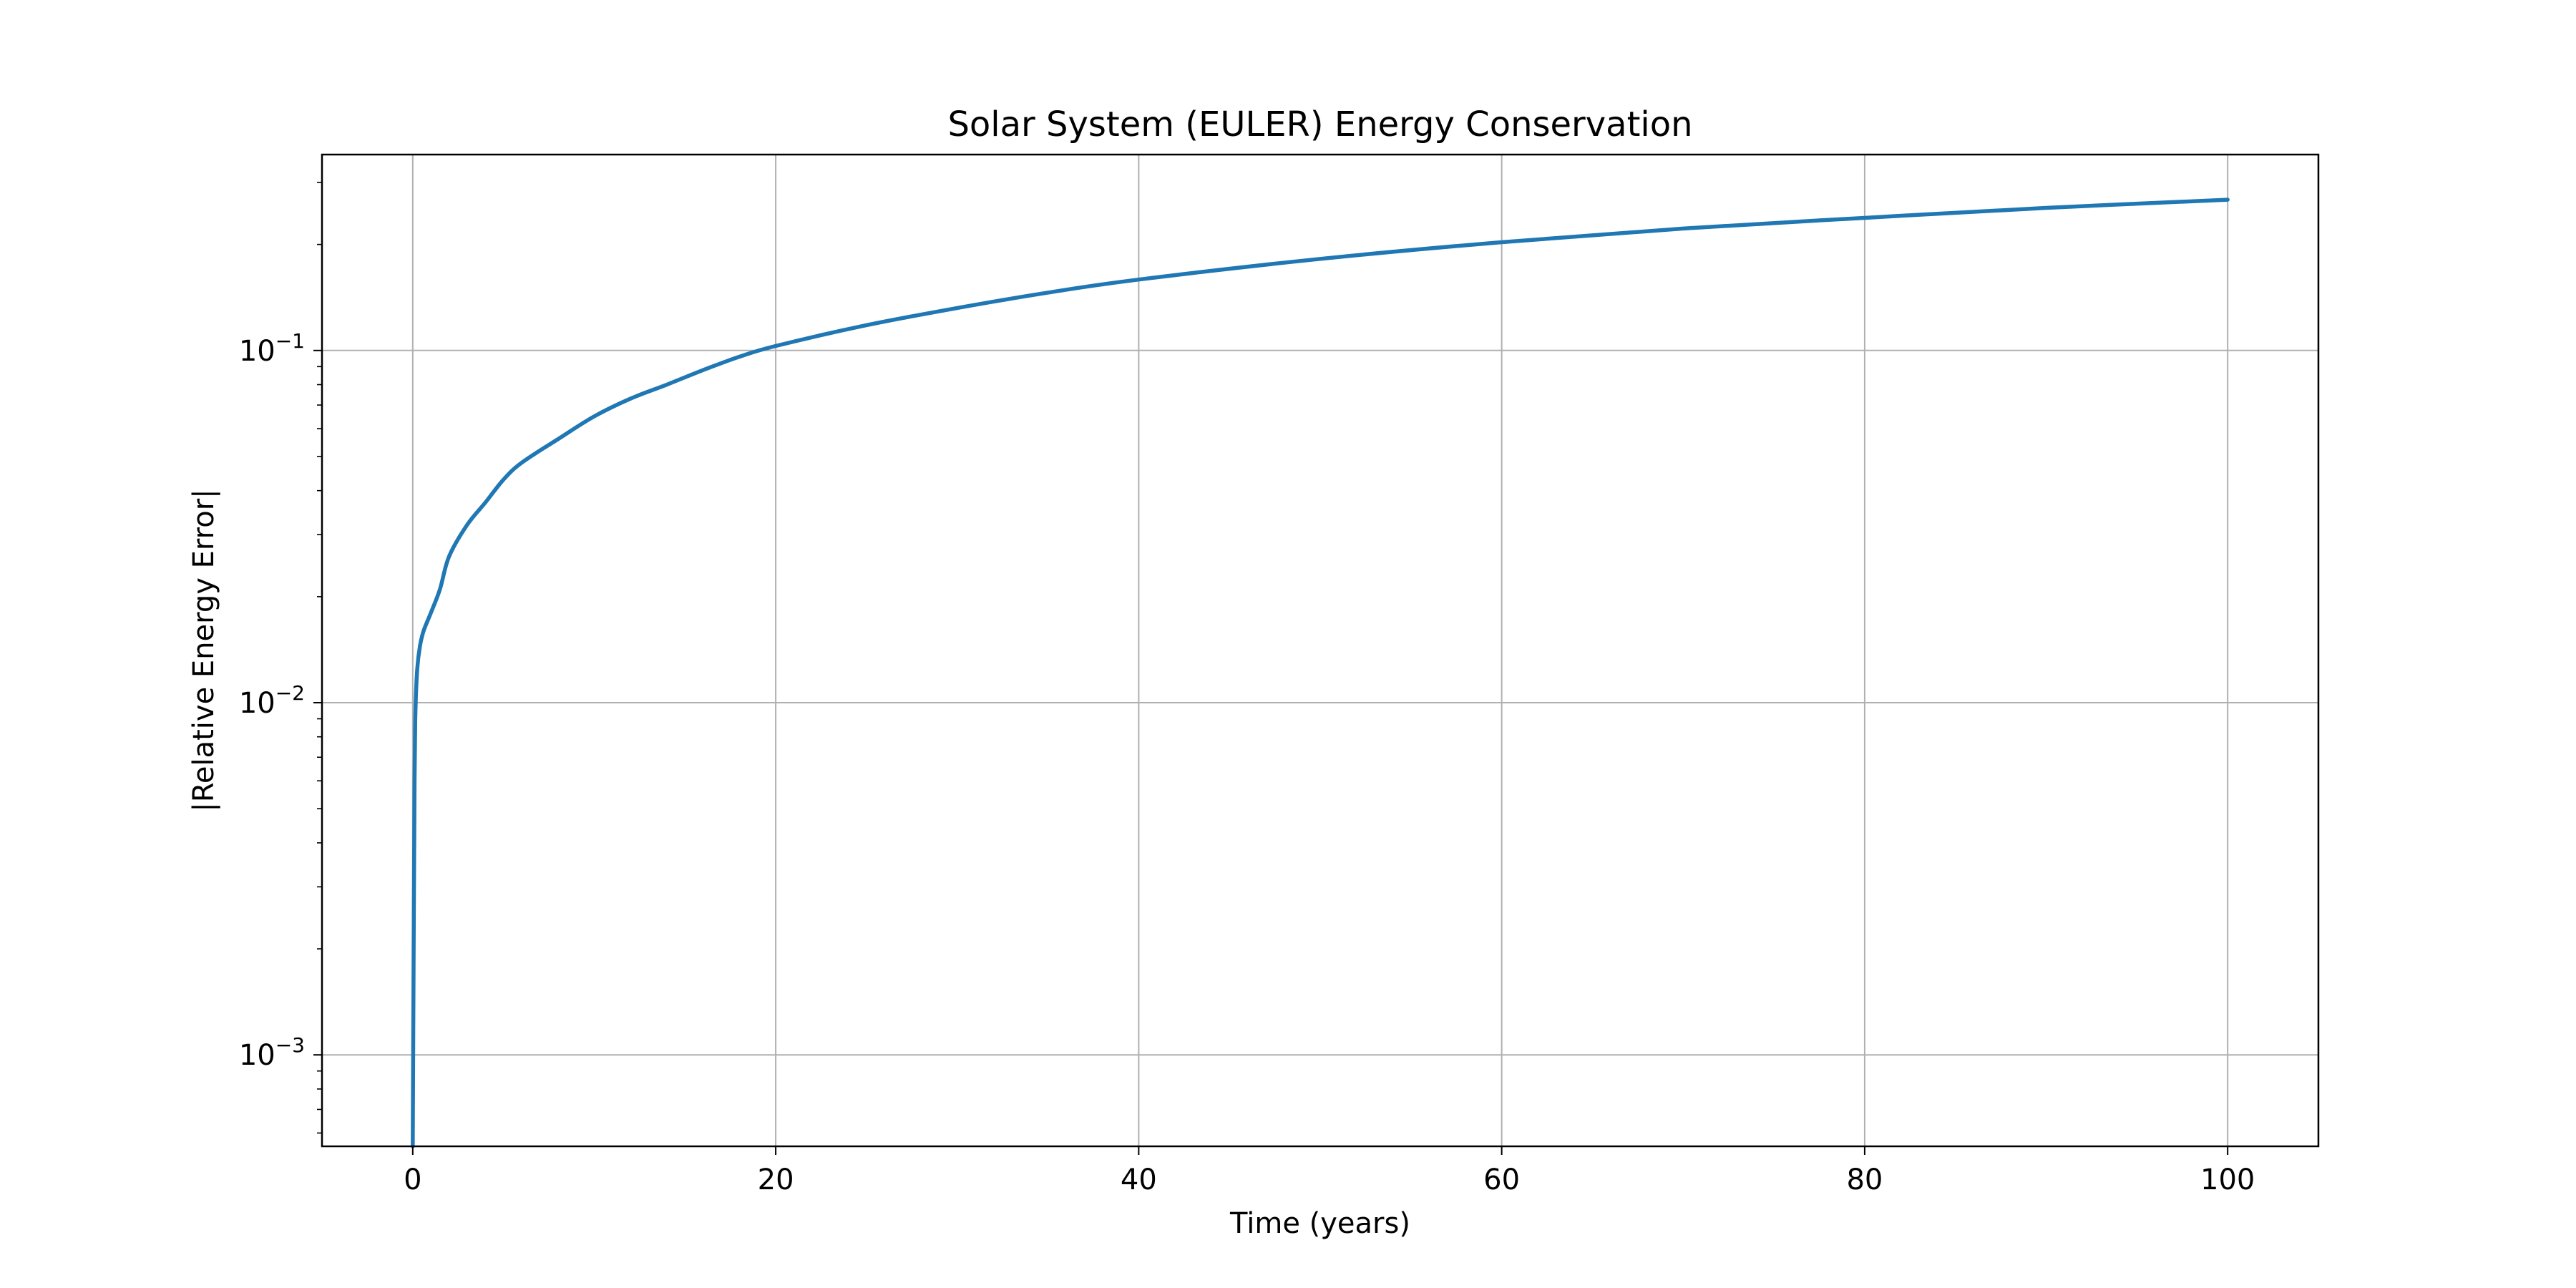 The width and height of the screenshot is (2576, 1288). Describe the element at coordinates (272, 700) in the screenshot. I see `y-tick-label: 10⁻²` at that location.